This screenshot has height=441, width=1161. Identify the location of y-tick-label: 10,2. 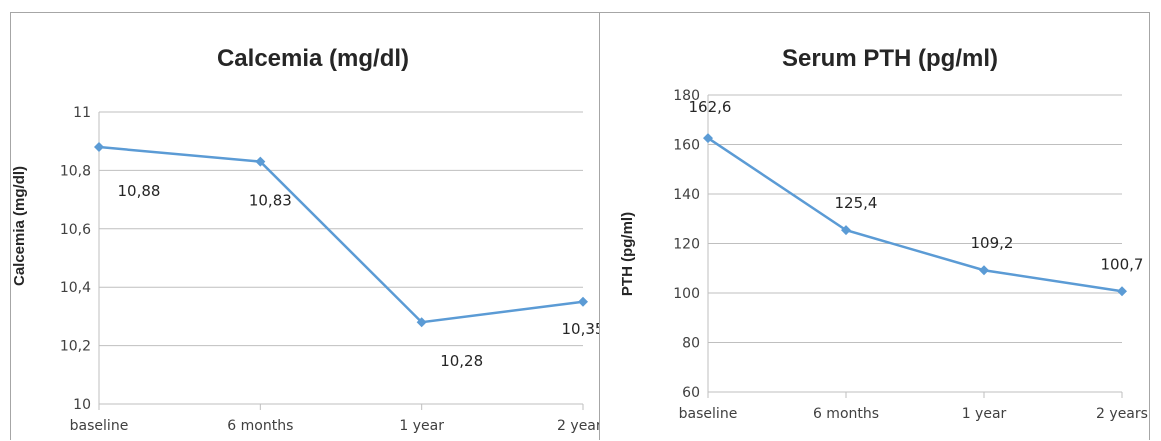
(75, 347).